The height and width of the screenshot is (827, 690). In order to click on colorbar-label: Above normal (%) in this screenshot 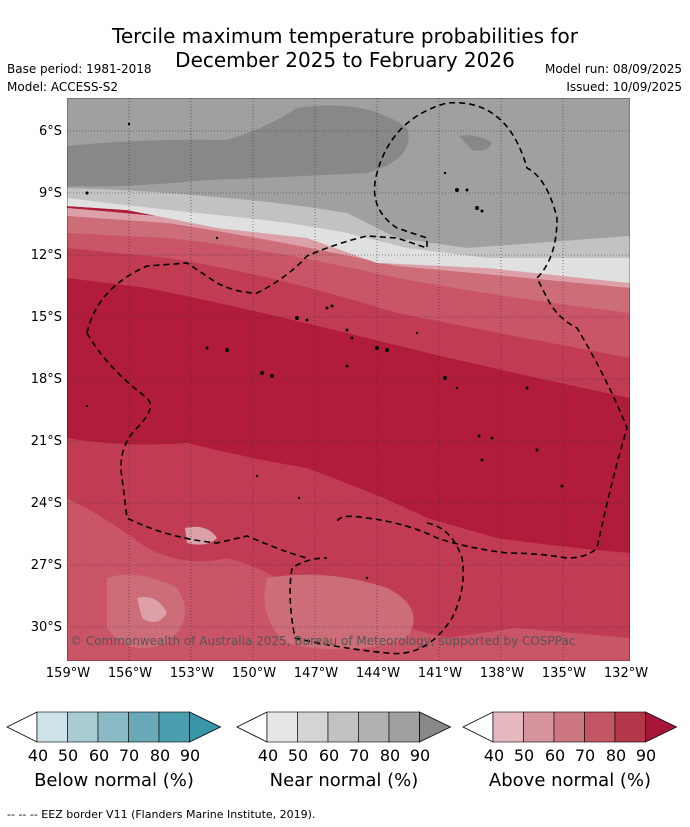, I will do `click(570, 780)`.